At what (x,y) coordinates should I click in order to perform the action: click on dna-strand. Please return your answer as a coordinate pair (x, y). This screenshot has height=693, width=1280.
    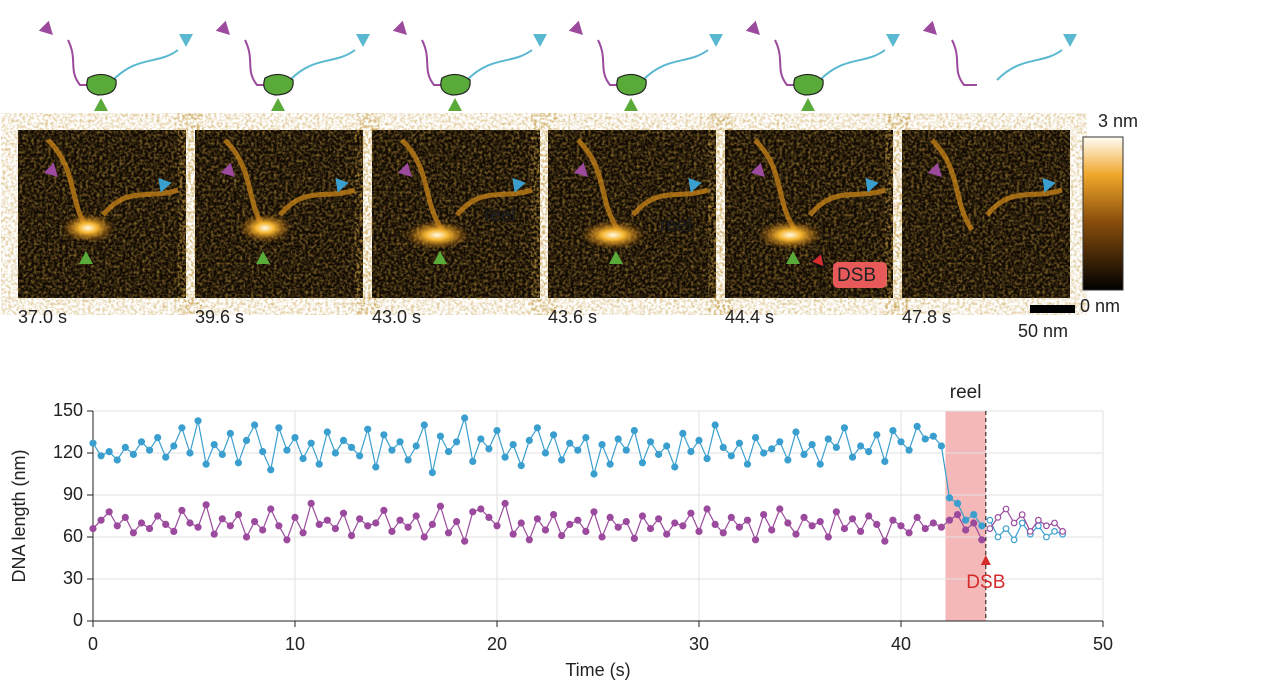
    Looking at the image, I should click on (642, 185).